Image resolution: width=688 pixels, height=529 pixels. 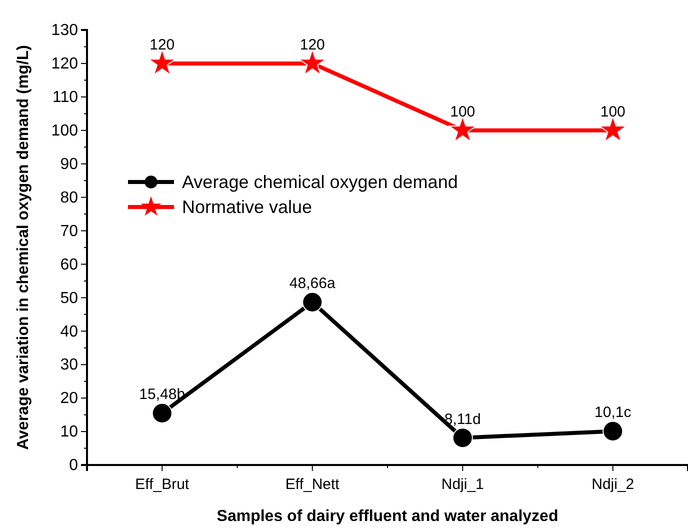 I want to click on y-axis-title: Average variation in chemical oxygen demand (mg/L), so click(x=23, y=247).